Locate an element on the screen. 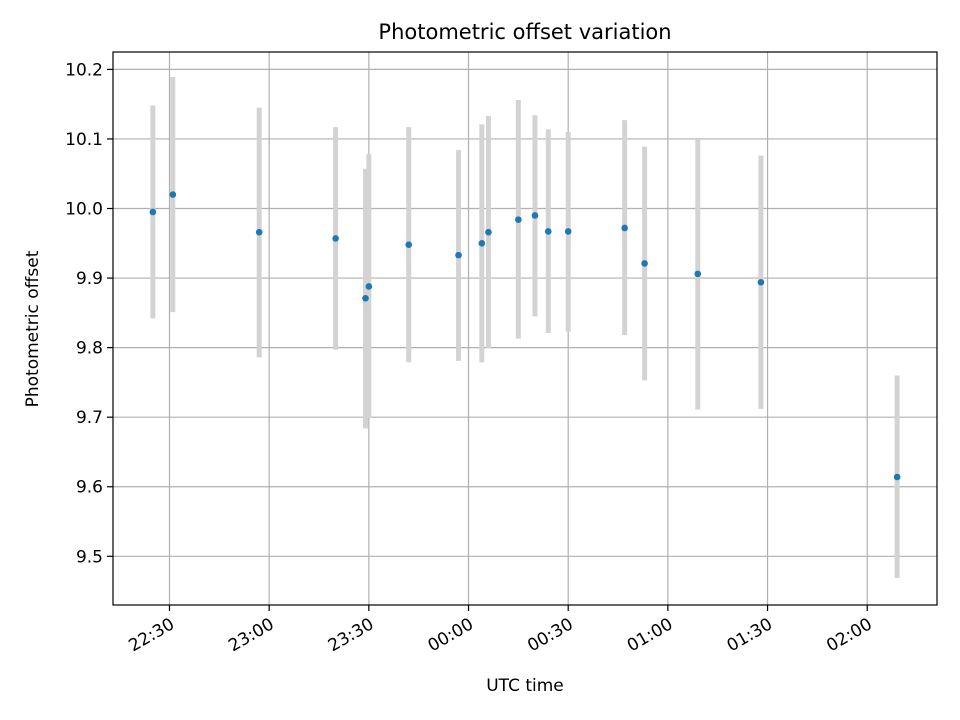 Image resolution: width=960 pixels, height=720 pixels. y-tick-label: 10.2 is located at coordinates (84, 70).